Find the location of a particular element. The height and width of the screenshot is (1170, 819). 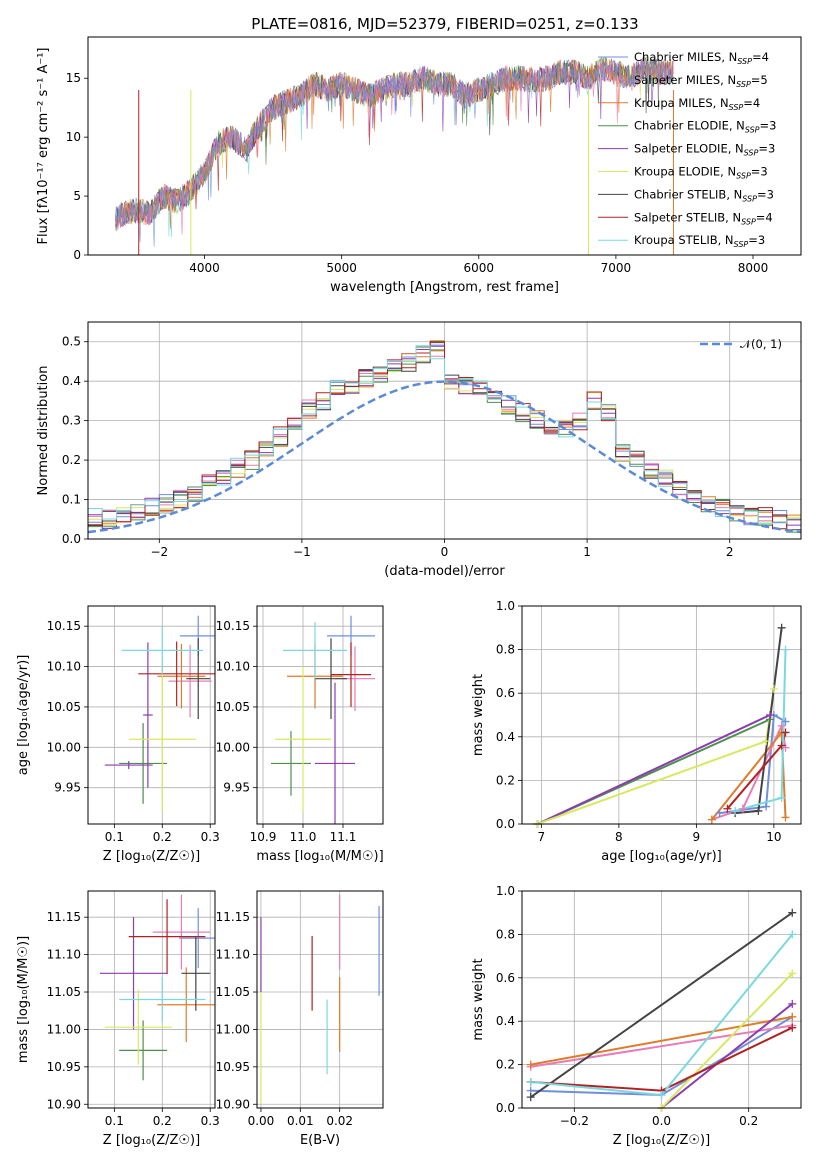

legend-label: Chabrier STELIB, NSSP=3 is located at coordinates (704, 195).